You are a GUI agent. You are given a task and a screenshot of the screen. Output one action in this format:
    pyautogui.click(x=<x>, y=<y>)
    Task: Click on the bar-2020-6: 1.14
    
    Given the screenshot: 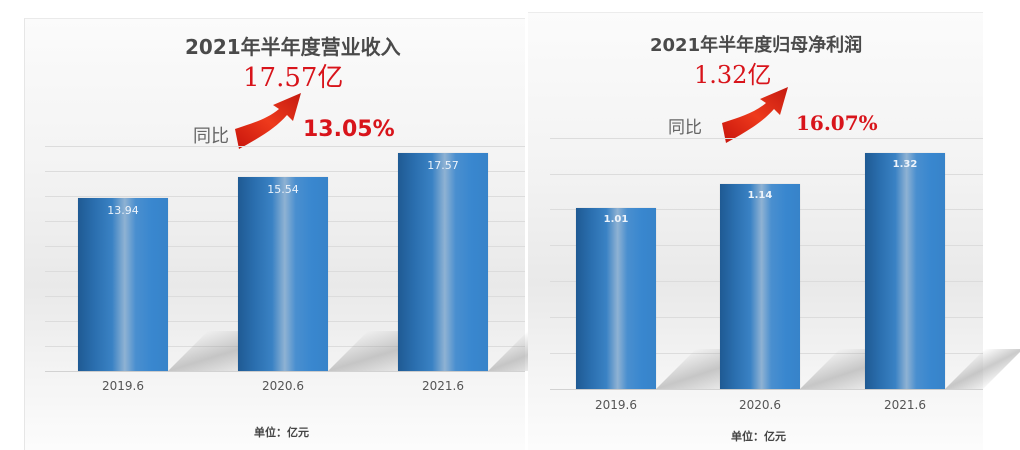 What is the action you would take?
    pyautogui.click(x=760, y=286)
    